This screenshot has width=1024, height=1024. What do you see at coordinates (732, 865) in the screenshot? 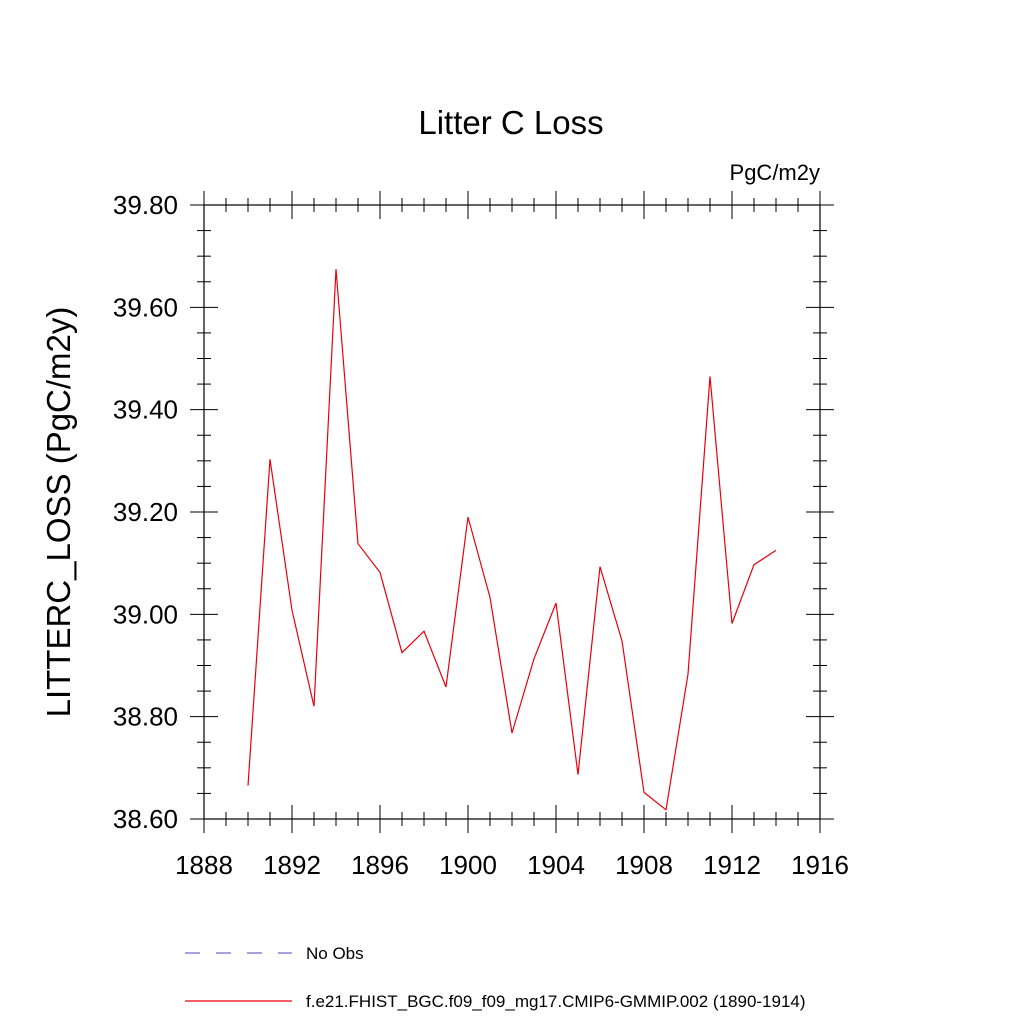
I see `x-tick-label: 1912` at bounding box center [732, 865].